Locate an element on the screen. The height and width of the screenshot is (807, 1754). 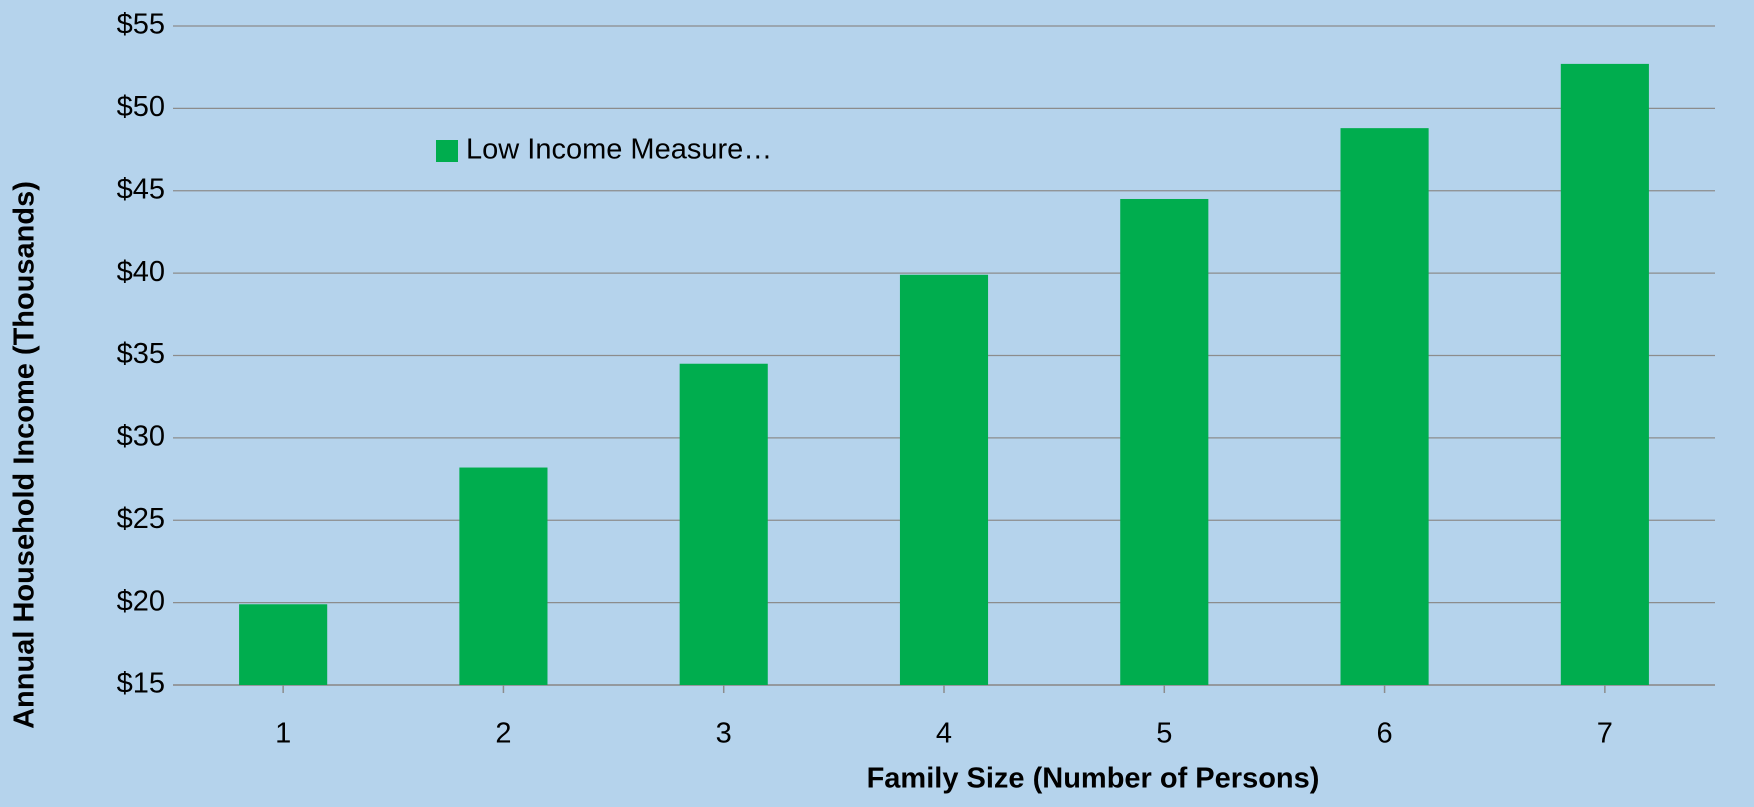
x-tick-label: 2 is located at coordinates (503, 734).